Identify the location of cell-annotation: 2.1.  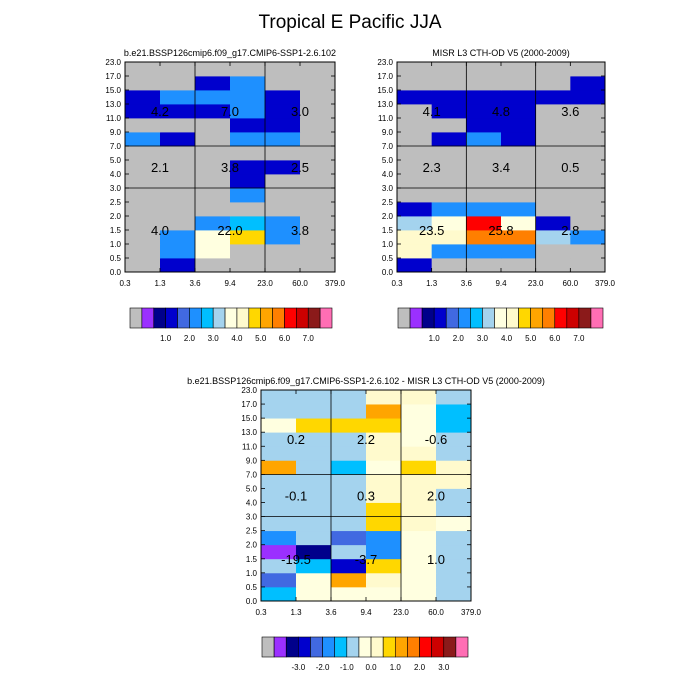
(160, 167).